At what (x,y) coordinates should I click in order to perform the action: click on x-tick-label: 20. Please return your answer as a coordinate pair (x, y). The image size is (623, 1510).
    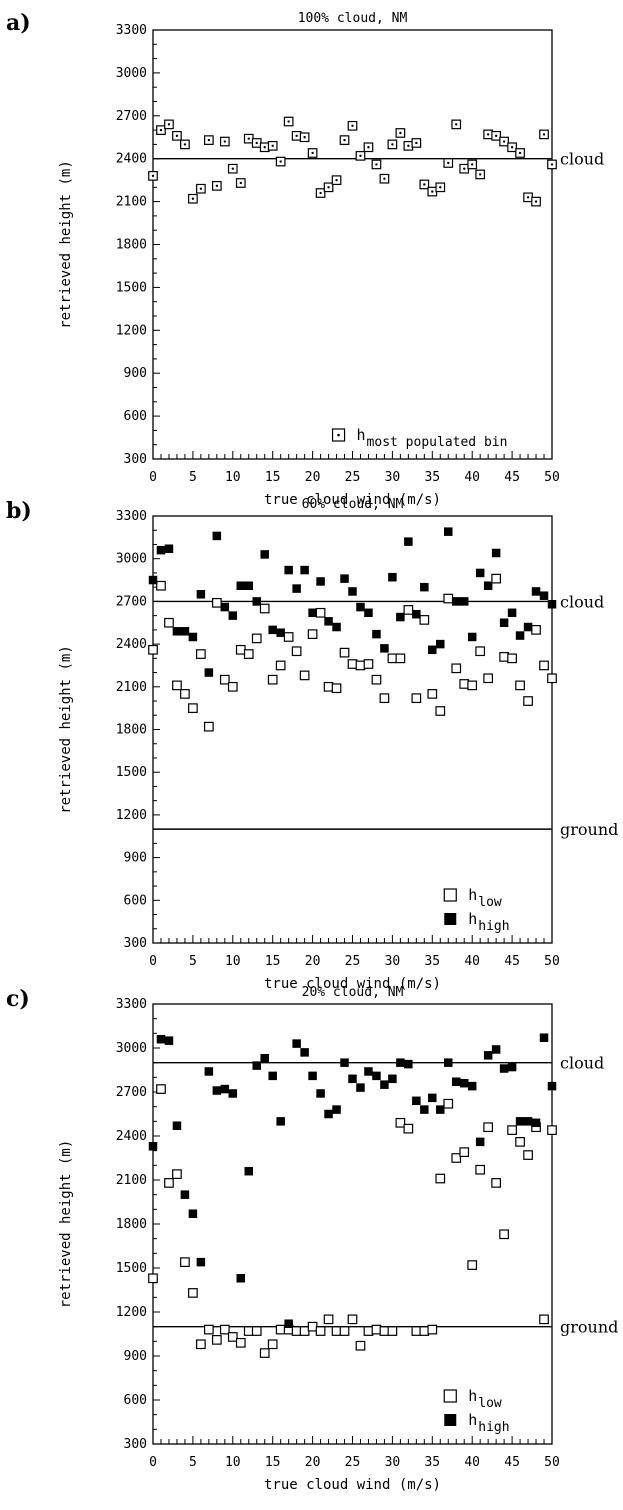
    Looking at the image, I should click on (313, 1462).